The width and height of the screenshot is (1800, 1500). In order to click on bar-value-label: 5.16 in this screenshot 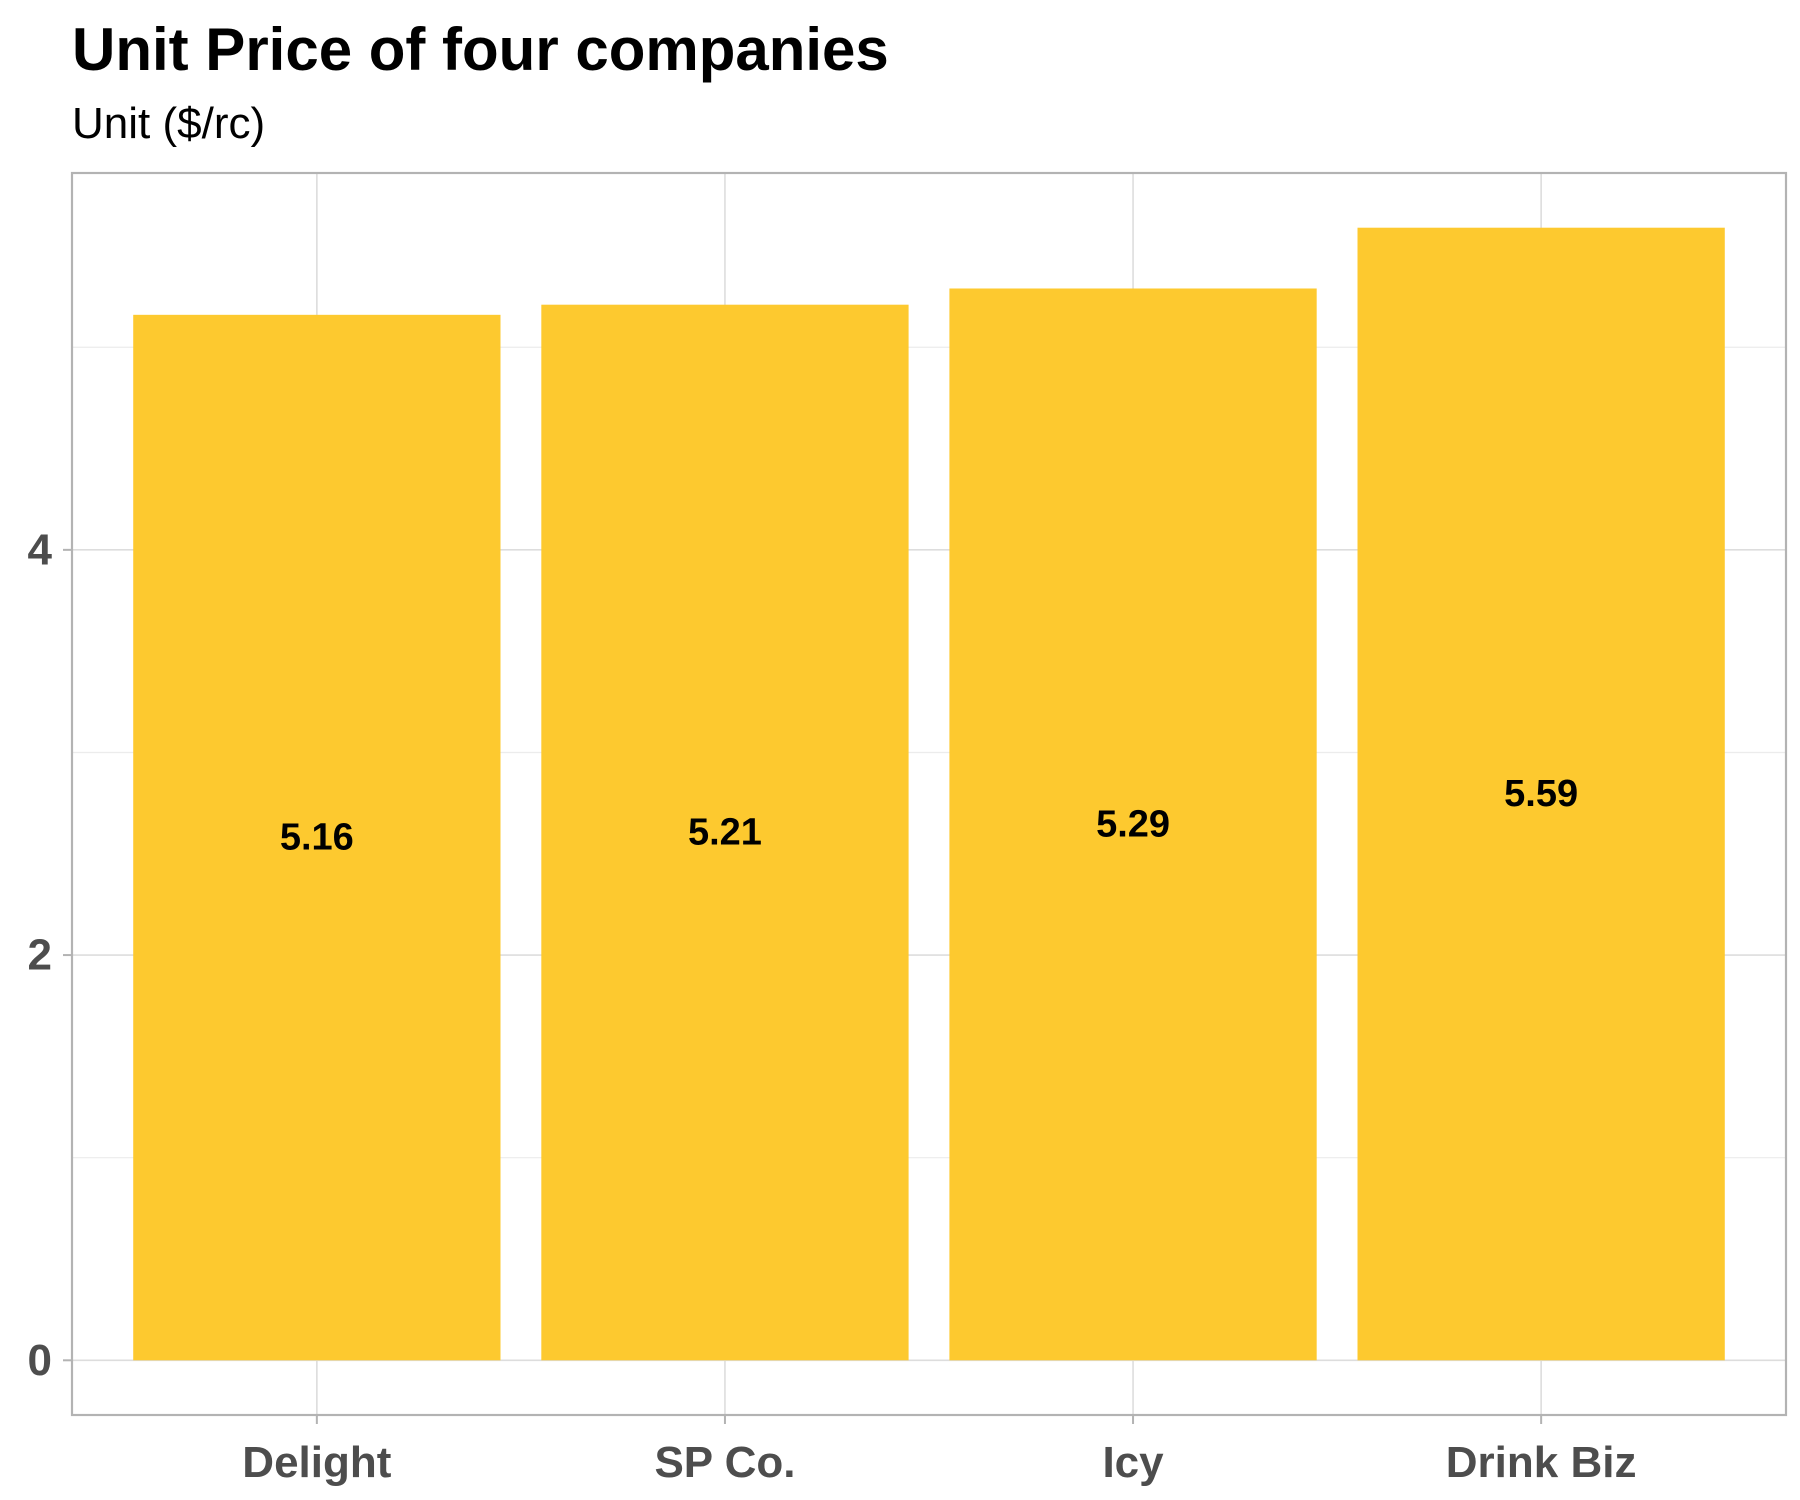, I will do `click(317, 838)`.